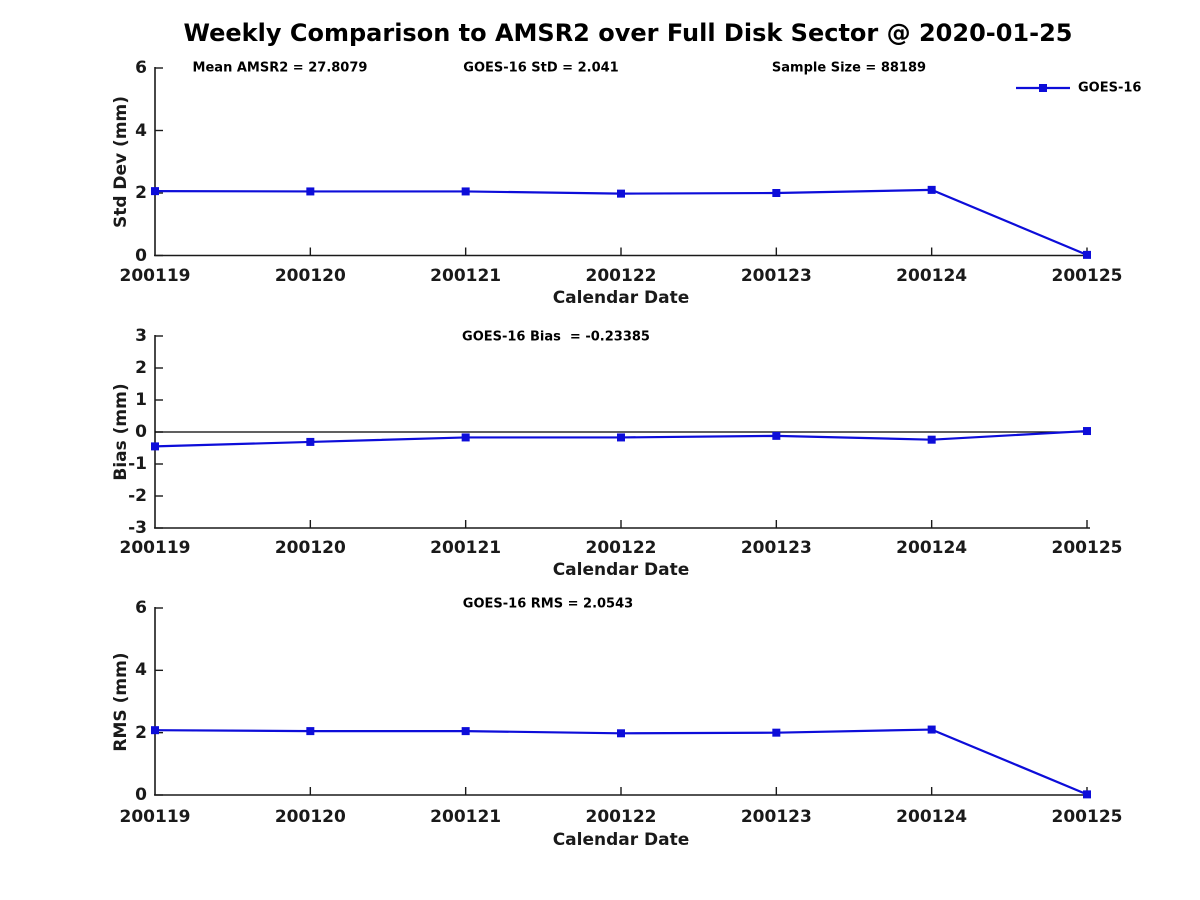  I want to click on std-dev-x-tick-label: 200121, so click(466, 275).